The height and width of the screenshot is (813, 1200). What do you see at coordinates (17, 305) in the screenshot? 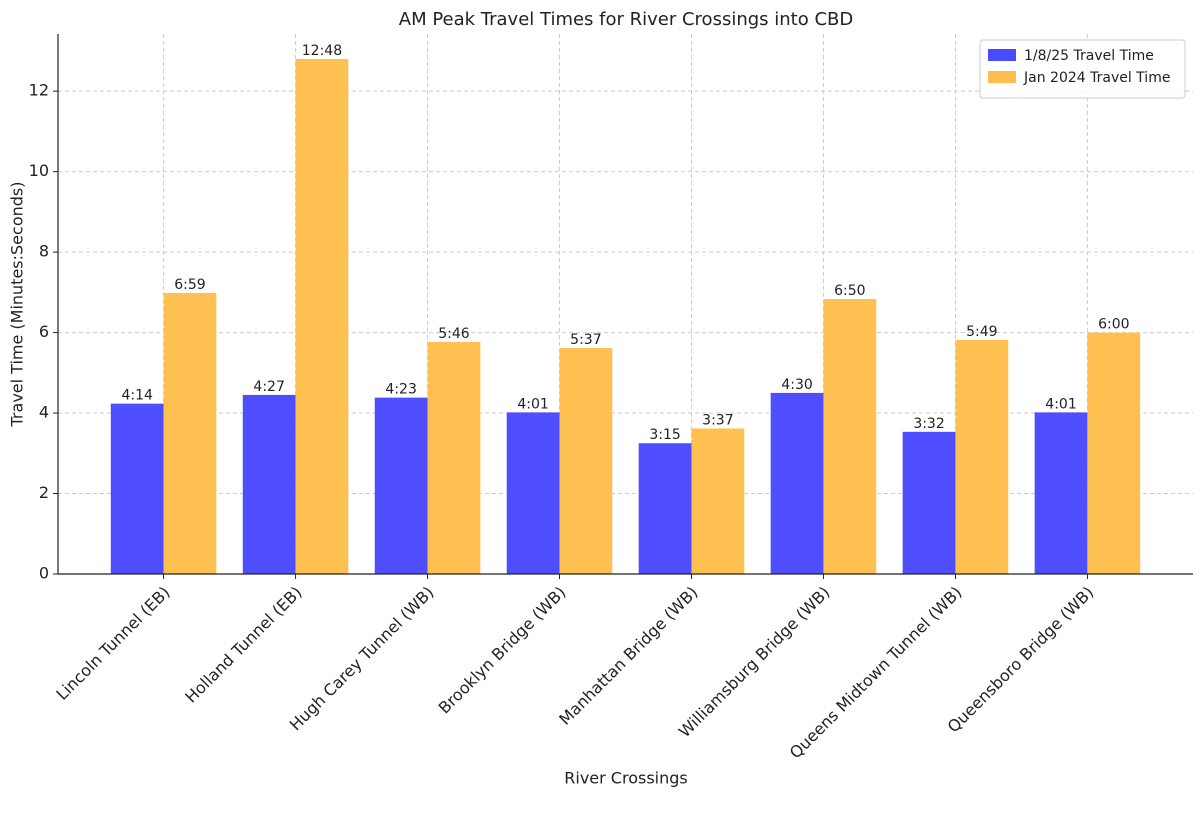
I see `y-axis-label: Travel Time (Minutes:Seconds)` at bounding box center [17, 305].